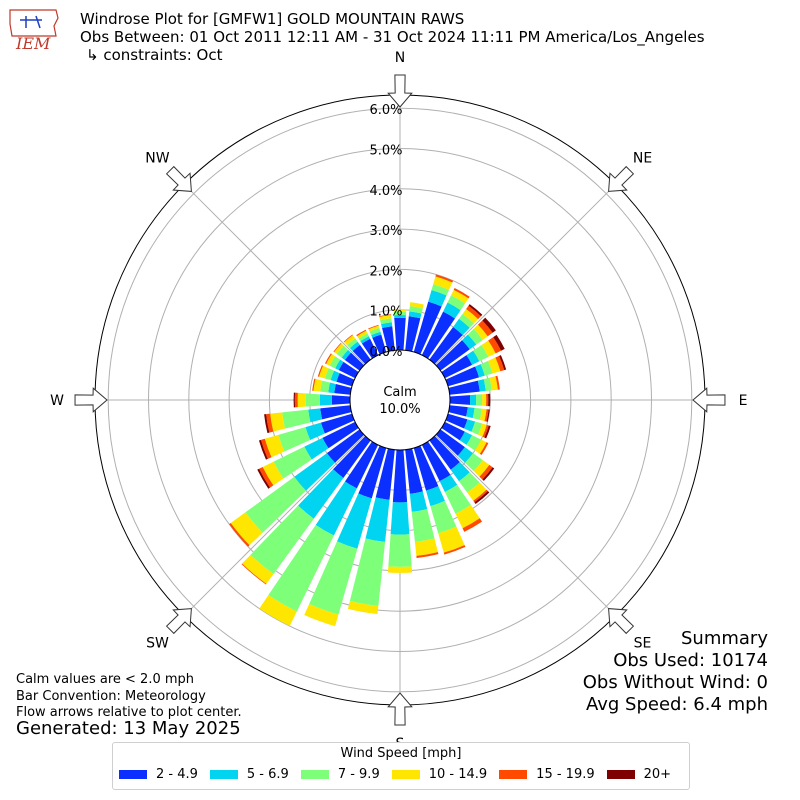 Image resolution: width=800 pixels, height=800 pixels. I want to click on radial-tick-label: 6.0%, so click(385, 110).